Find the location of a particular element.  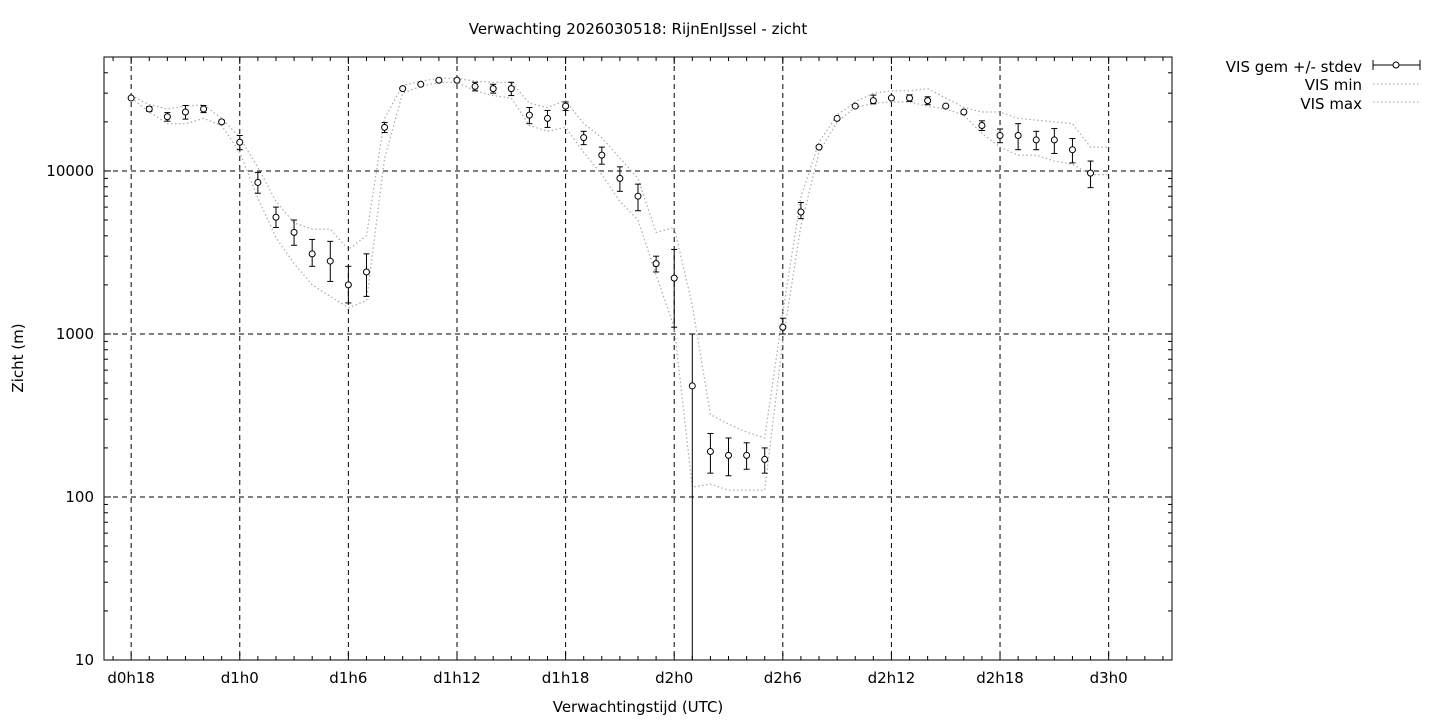

x-tick-label: d0h18 is located at coordinates (131, 678).